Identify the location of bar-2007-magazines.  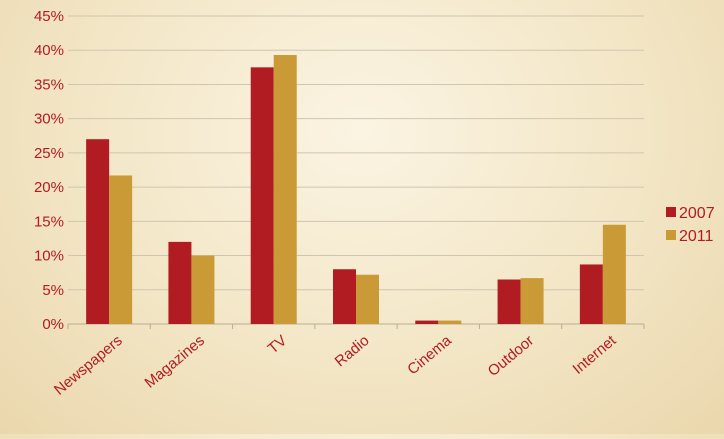
(180, 282).